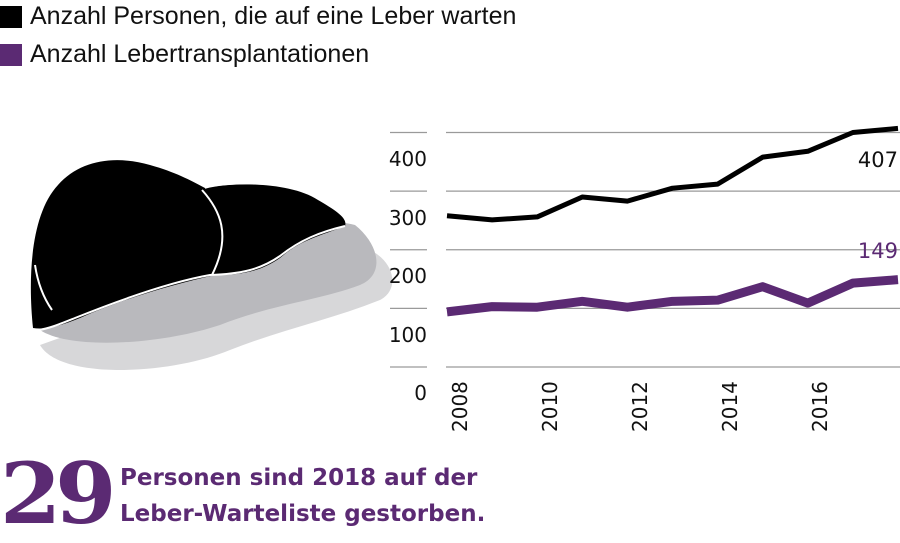 The height and width of the screenshot is (543, 900). I want to click on x-tick-label: 2014, so click(730, 406).